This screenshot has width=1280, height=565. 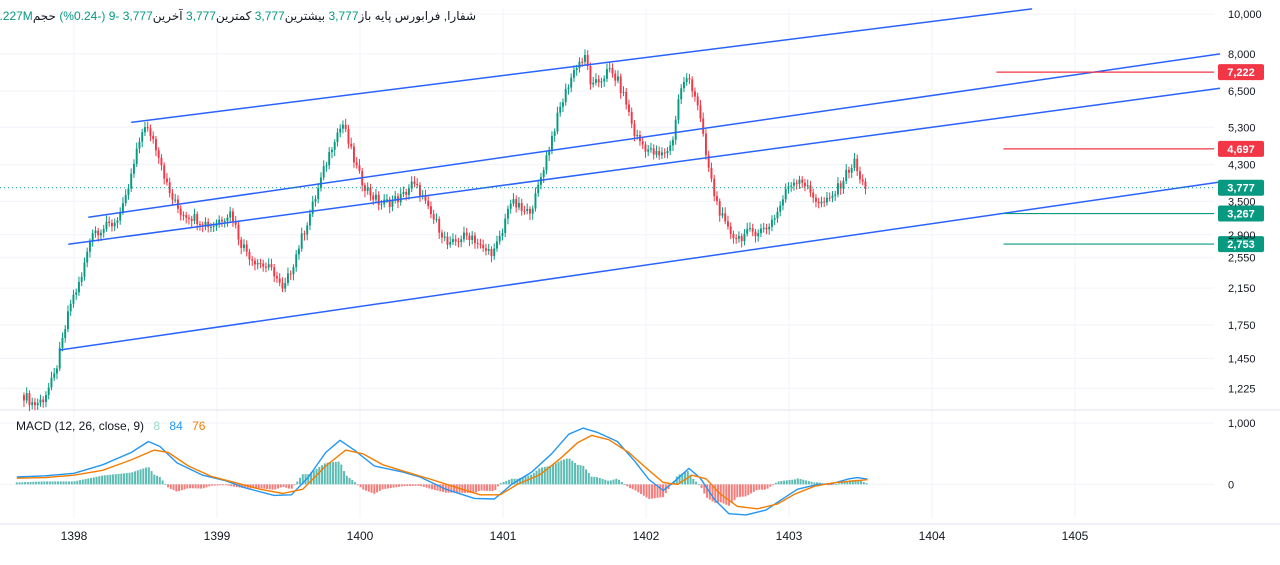 I want to click on macd-line-value: 84, so click(x=176, y=426).